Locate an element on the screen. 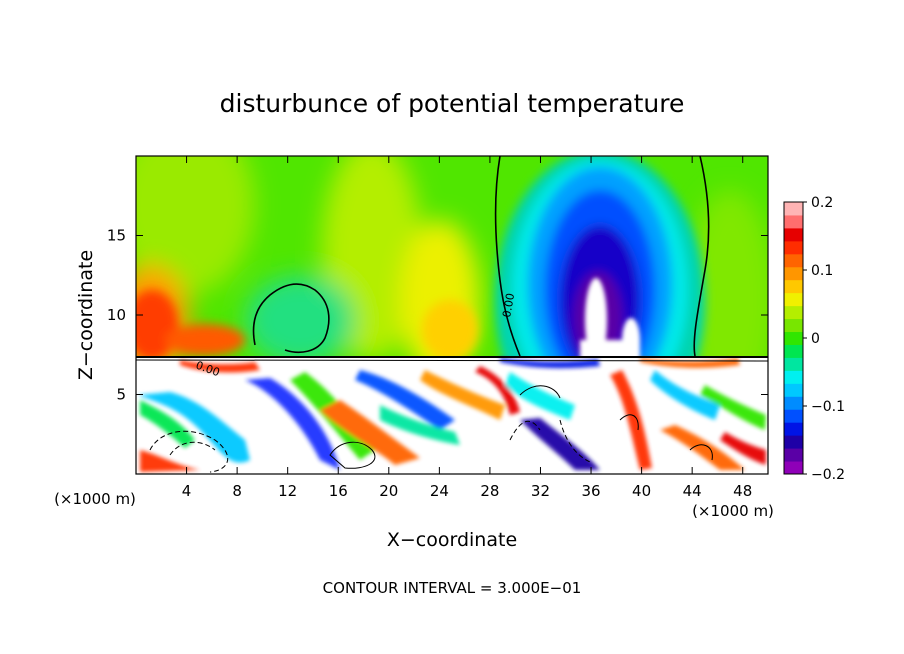 The width and height of the screenshot is (904, 654). contour-label: 0.00 is located at coordinates (508, 305).